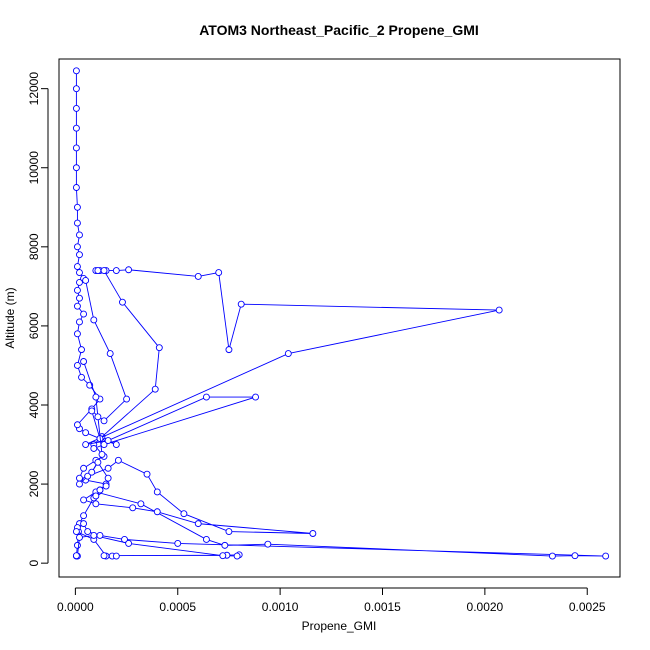 This screenshot has height=650, width=650. What do you see at coordinates (34, 483) in the screenshot?
I see `y-tick-label: 2000` at bounding box center [34, 483].